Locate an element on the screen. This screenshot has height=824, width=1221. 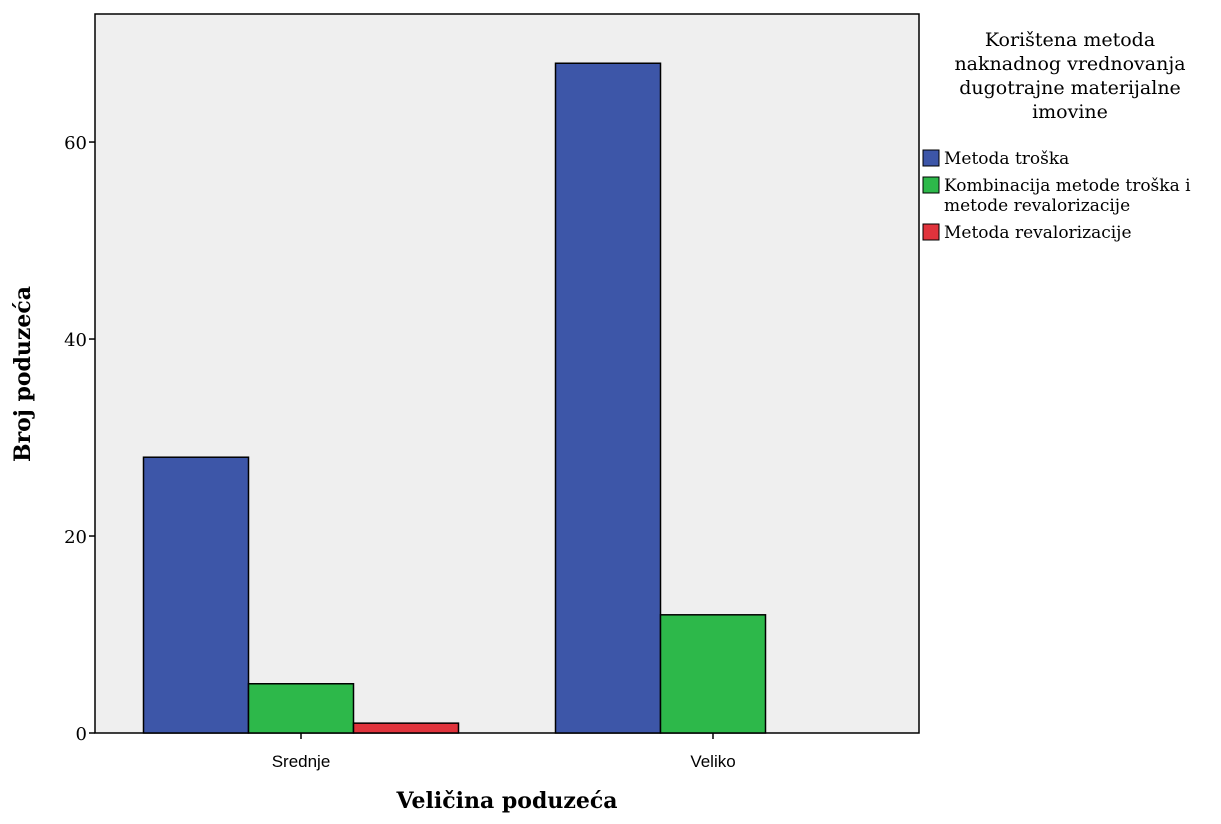
legend-label: metode revalorizacije is located at coordinates (1037, 206).